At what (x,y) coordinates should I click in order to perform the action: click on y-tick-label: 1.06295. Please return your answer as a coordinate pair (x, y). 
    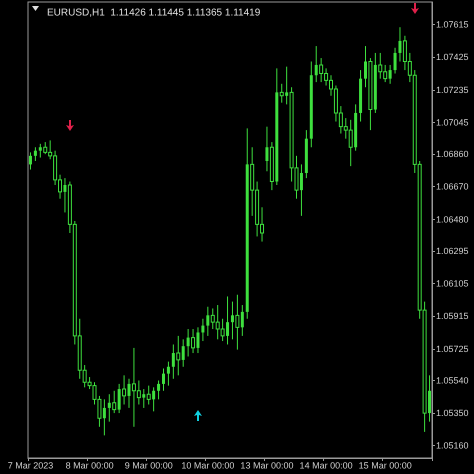
    Looking at the image, I should click on (452, 251).